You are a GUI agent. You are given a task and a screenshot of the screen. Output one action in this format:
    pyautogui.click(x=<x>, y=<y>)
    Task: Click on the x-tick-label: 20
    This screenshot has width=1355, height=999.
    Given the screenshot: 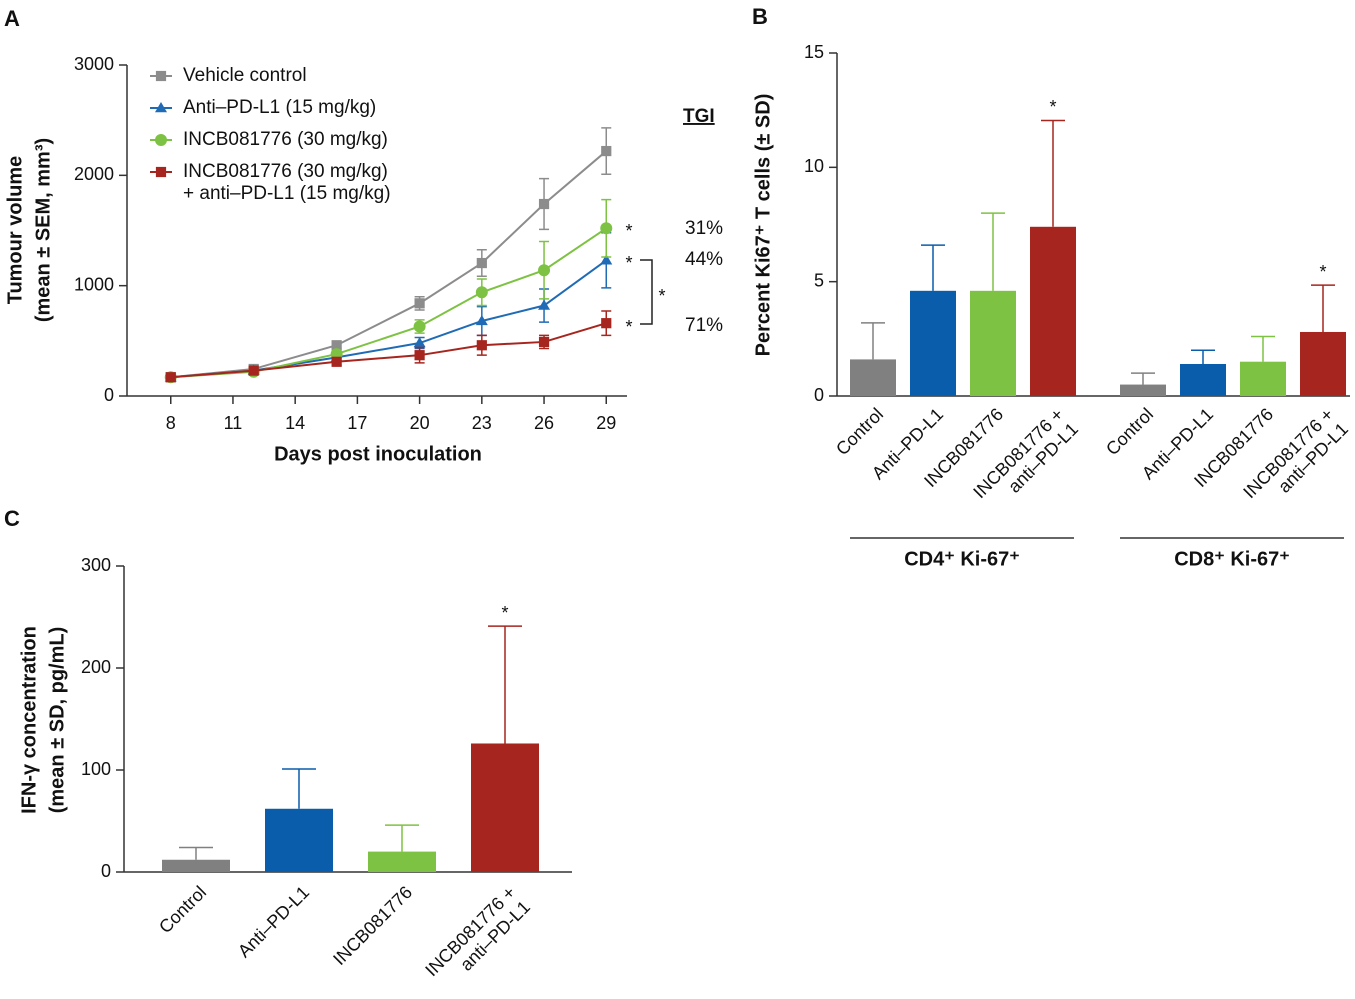 What is the action you would take?
    pyautogui.click(x=420, y=423)
    